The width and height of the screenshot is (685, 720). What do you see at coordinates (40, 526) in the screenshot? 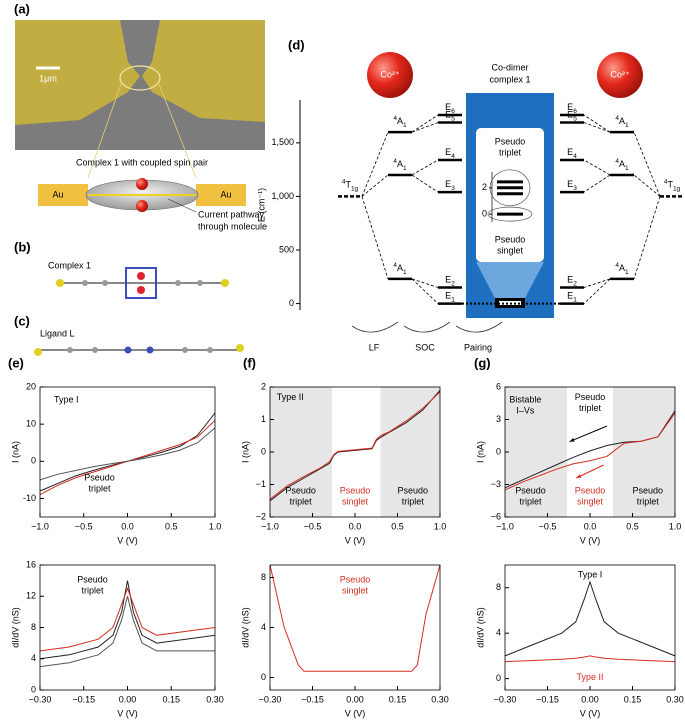
I see `x-tick-label: −1.0` at bounding box center [40, 526].